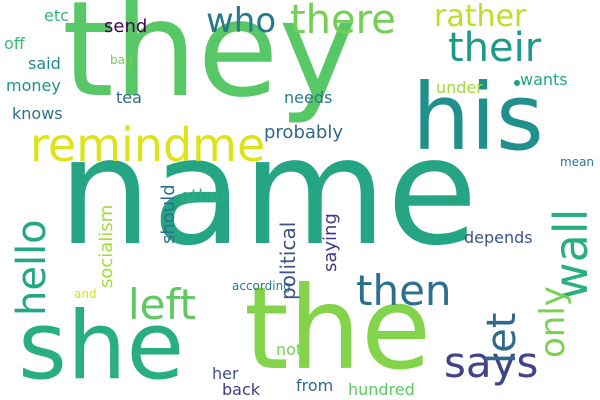  Describe the element at coordinates (37, 113) in the screenshot. I see `word-knows: knows` at that location.